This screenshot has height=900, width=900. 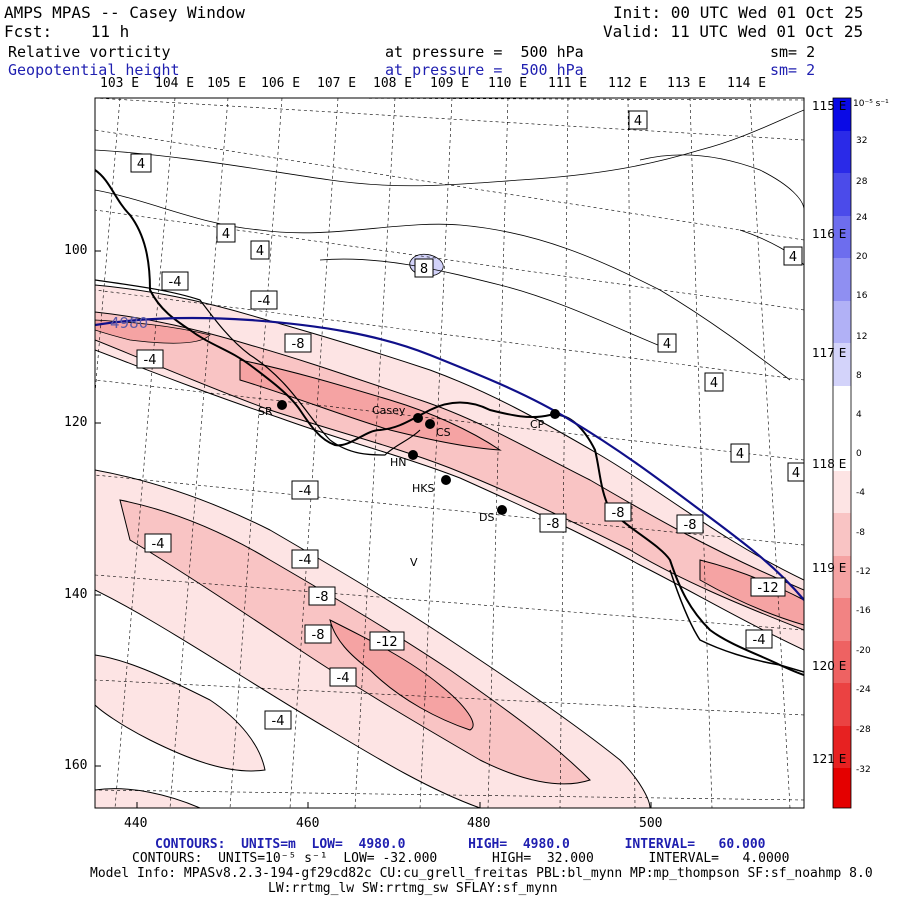 What do you see at coordinates (793, 52) in the screenshot?
I see `field1-smoothing: sm= 2` at bounding box center [793, 52].